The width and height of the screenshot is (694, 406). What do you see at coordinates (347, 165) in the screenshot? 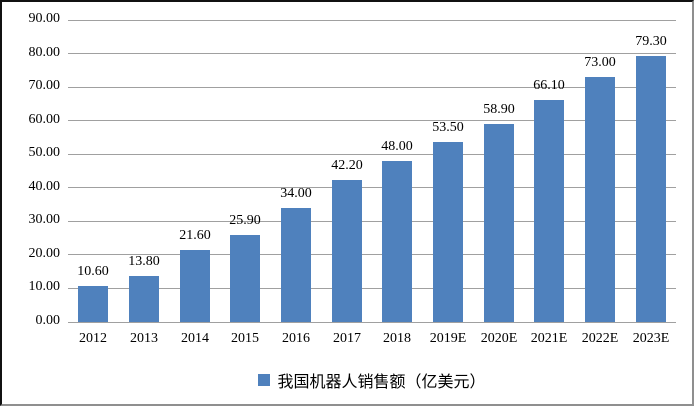
I see `bar-value-label: 42.20` at bounding box center [347, 165].